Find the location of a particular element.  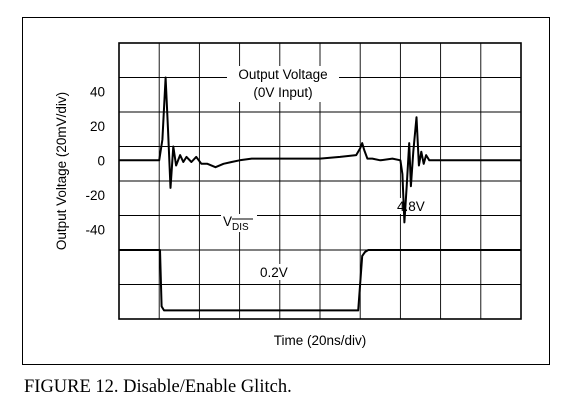

y-tick-label: -40 is located at coordinates (95, 229).